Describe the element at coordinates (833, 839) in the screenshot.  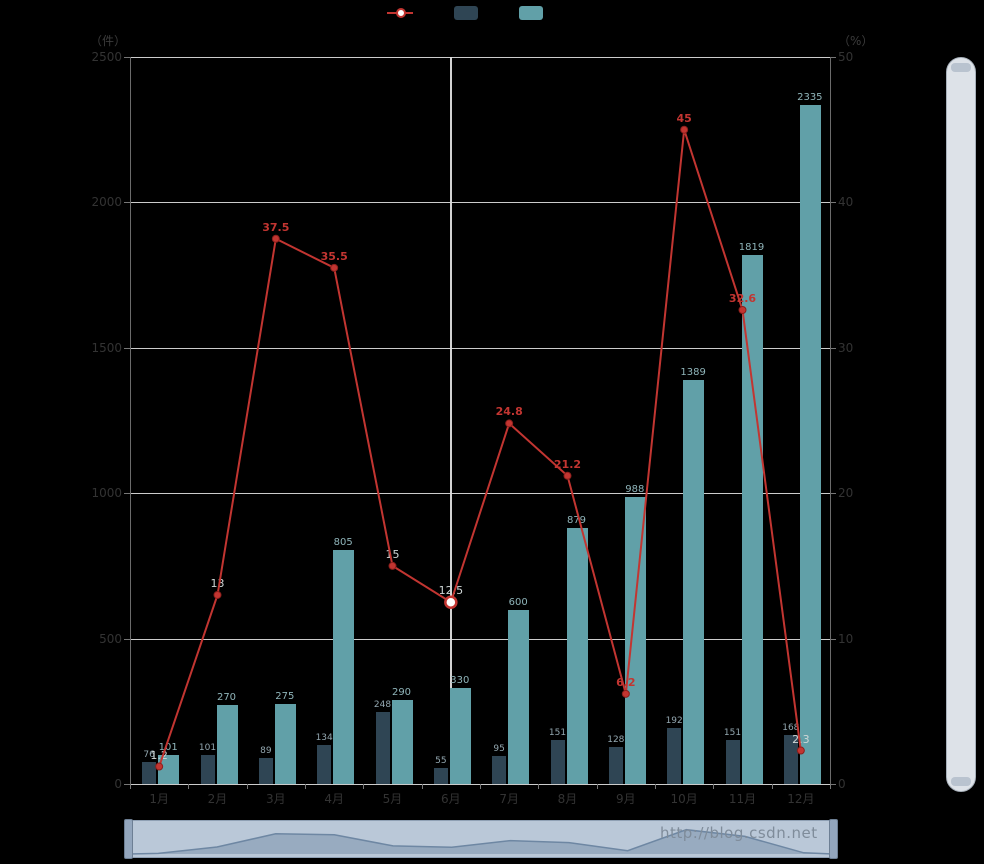
I see `datazoom-right-handle` at that location.